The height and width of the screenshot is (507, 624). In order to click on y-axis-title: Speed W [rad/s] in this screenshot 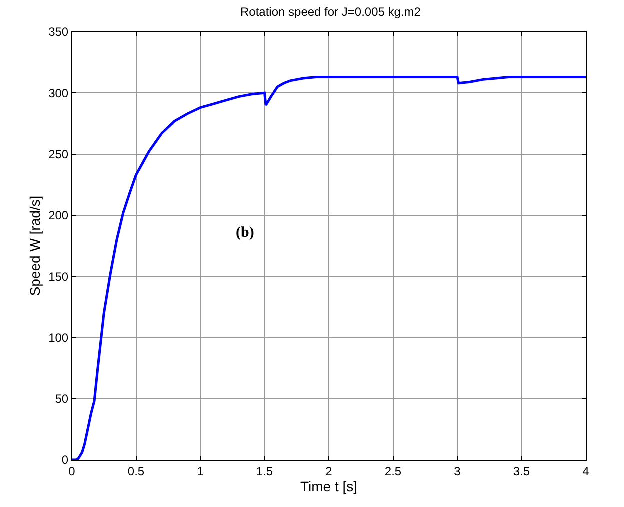, I will do `click(35, 246)`.